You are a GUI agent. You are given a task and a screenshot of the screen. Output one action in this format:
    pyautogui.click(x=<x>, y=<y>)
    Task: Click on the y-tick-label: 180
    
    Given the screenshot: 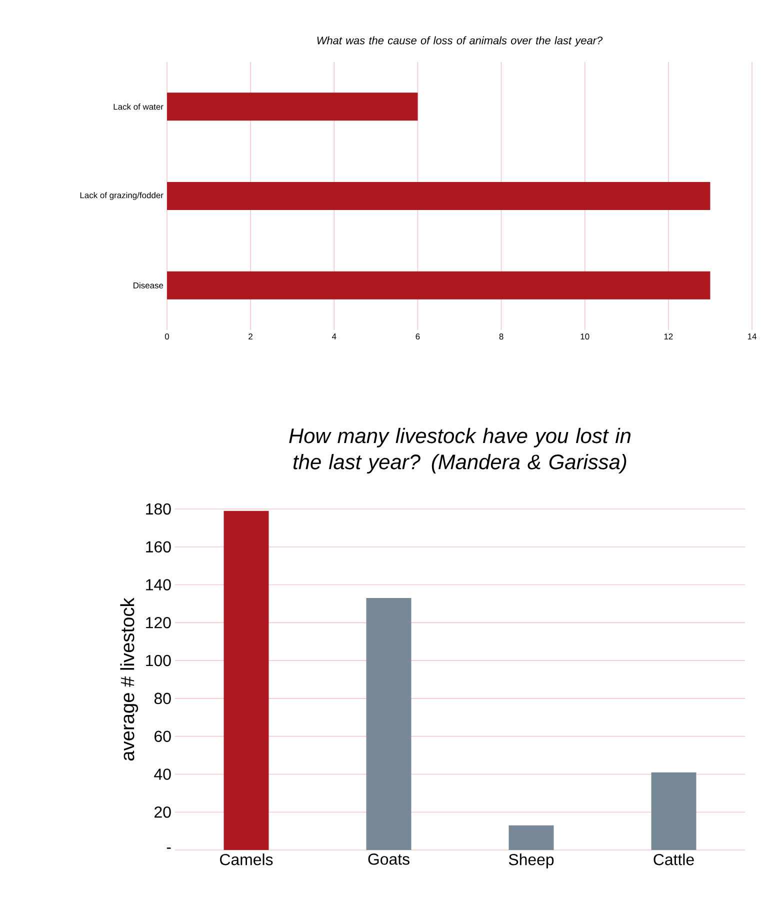 What is the action you would take?
    pyautogui.click(x=158, y=509)
    